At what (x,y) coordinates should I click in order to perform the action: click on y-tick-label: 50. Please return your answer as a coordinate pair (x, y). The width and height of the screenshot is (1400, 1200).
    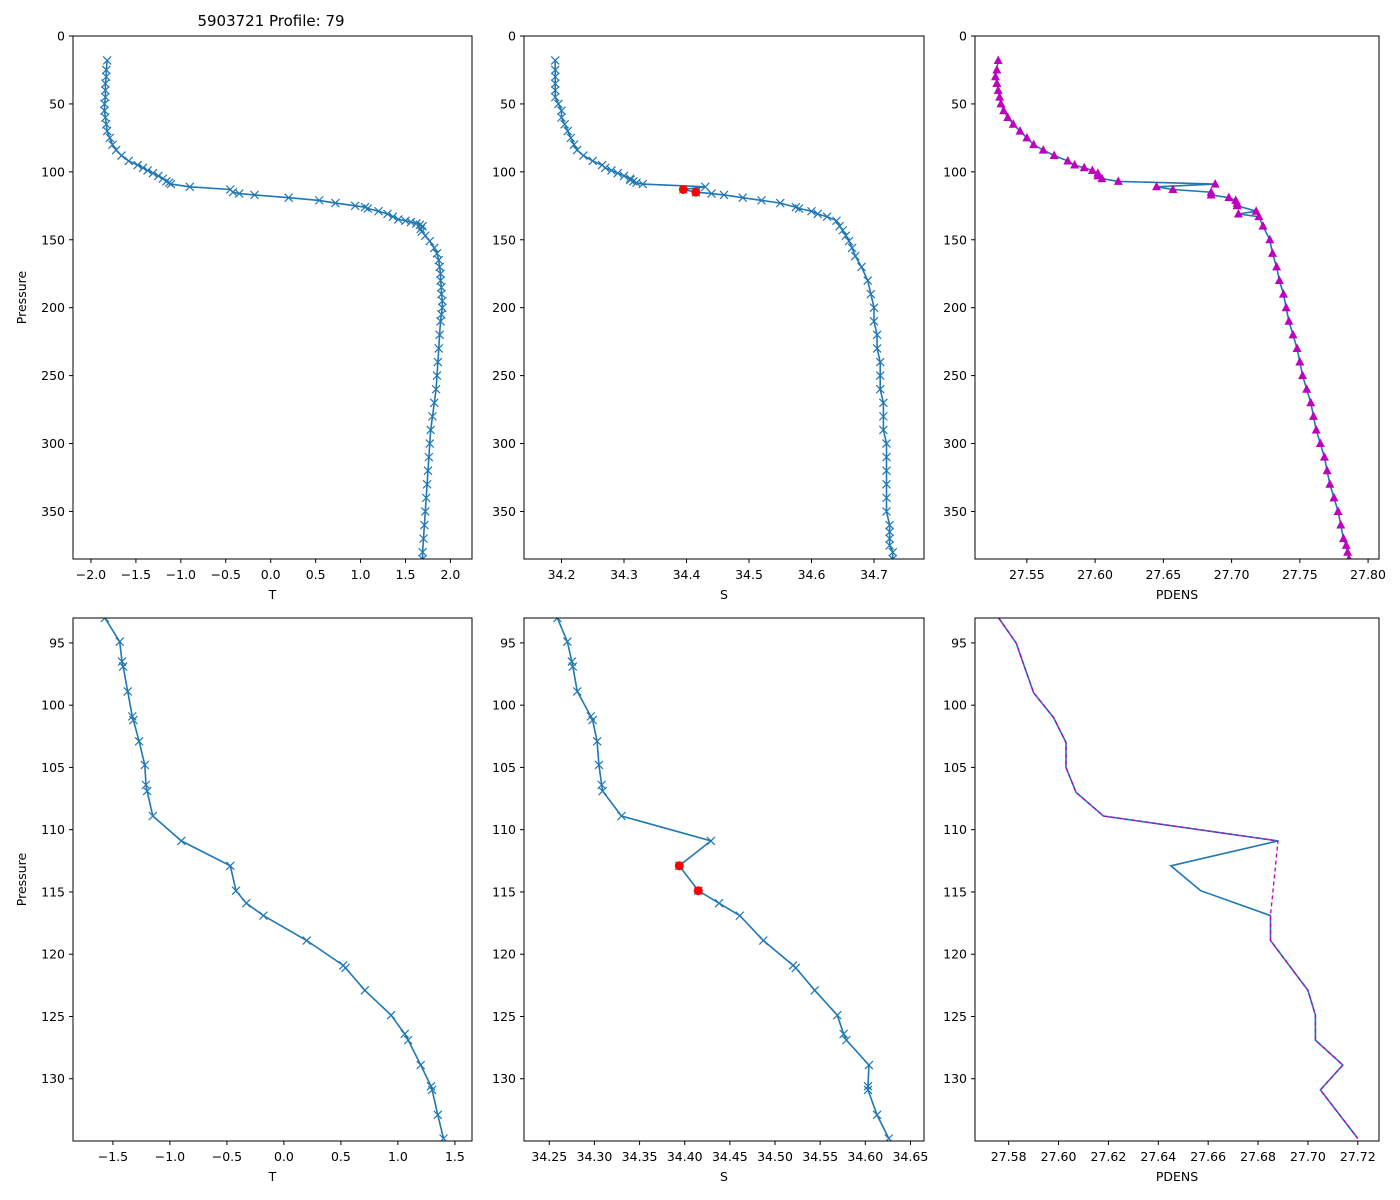
    Looking at the image, I should click on (57, 103).